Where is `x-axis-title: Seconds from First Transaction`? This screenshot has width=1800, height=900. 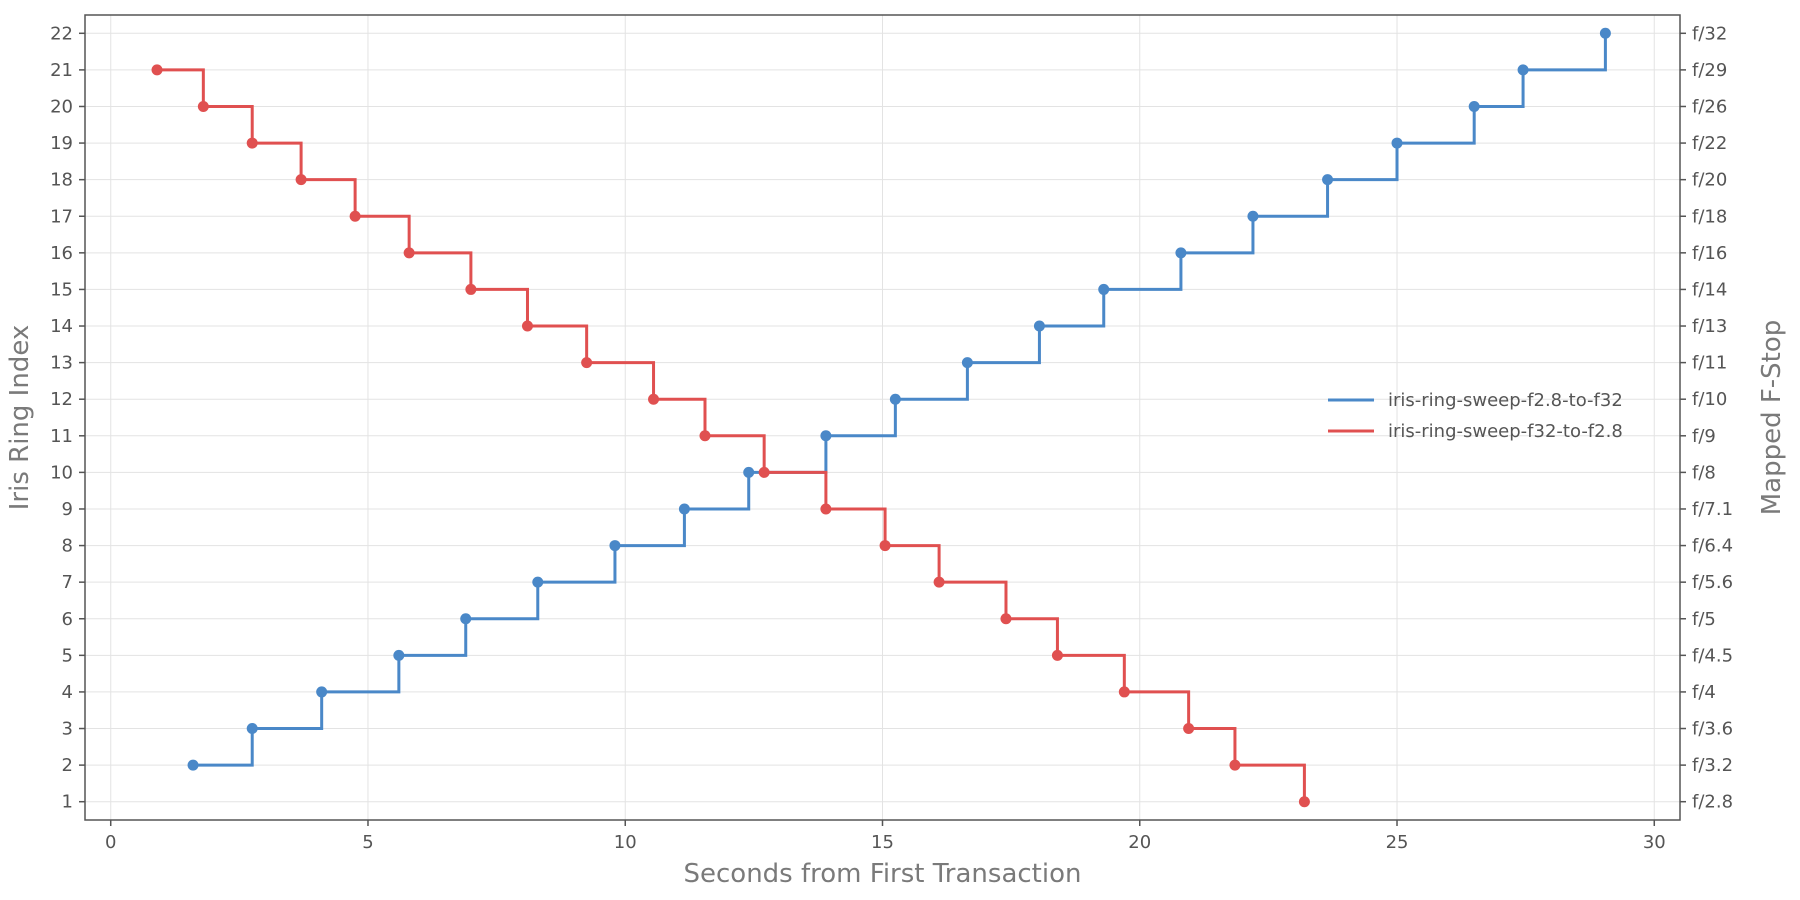 x-axis-title: Seconds from First Transaction is located at coordinates (883, 874).